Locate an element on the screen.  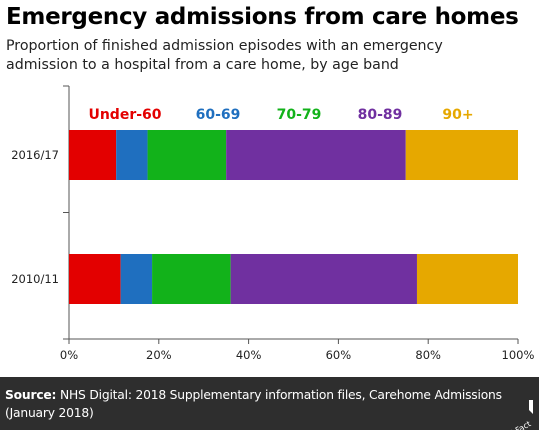
x-tick-label: 40% is located at coordinates (249, 355).